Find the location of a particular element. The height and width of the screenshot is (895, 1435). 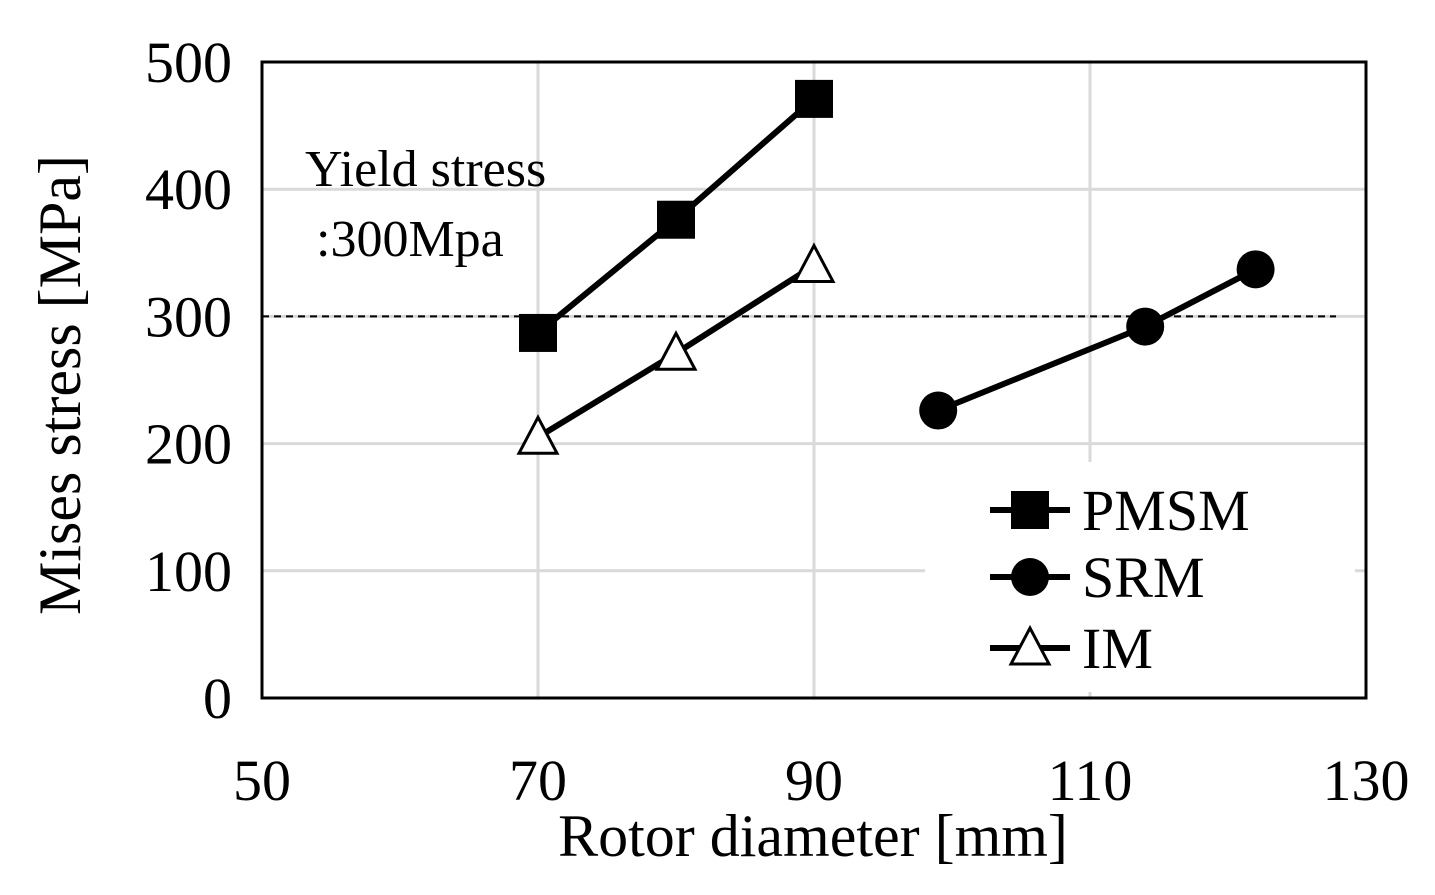

y-tick-label: 100 is located at coordinates (188, 571).